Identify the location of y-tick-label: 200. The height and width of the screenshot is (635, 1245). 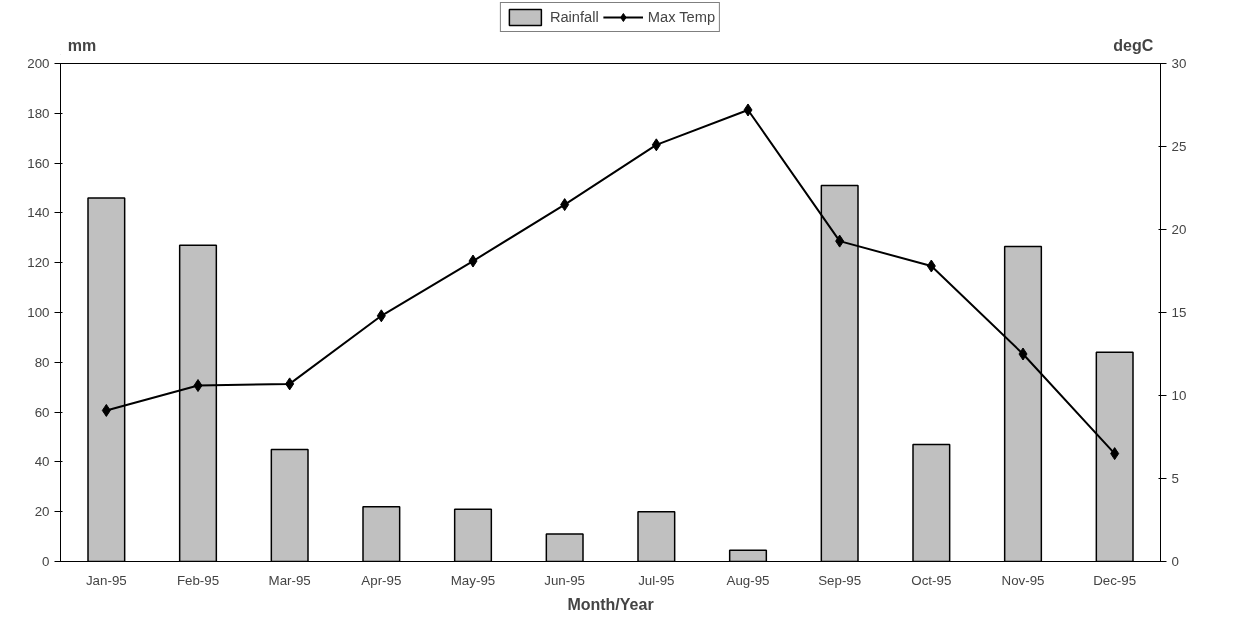
(38, 63).